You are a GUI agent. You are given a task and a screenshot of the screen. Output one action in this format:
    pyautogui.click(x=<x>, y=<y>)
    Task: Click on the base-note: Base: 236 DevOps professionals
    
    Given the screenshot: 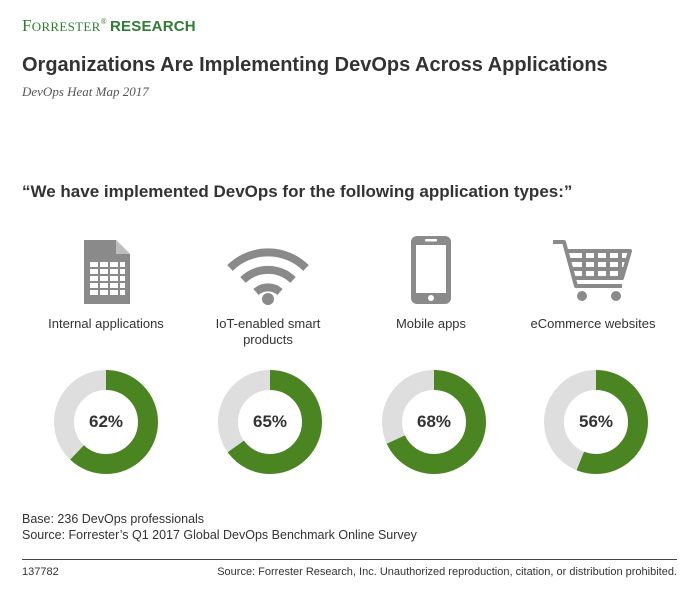 What is the action you would take?
    pyautogui.click(x=113, y=519)
    